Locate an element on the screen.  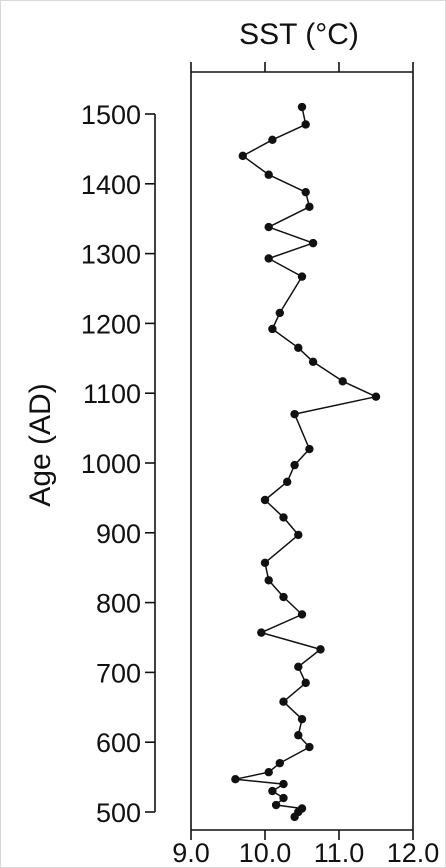
y-tick-label: 1500 is located at coordinates (111, 115).